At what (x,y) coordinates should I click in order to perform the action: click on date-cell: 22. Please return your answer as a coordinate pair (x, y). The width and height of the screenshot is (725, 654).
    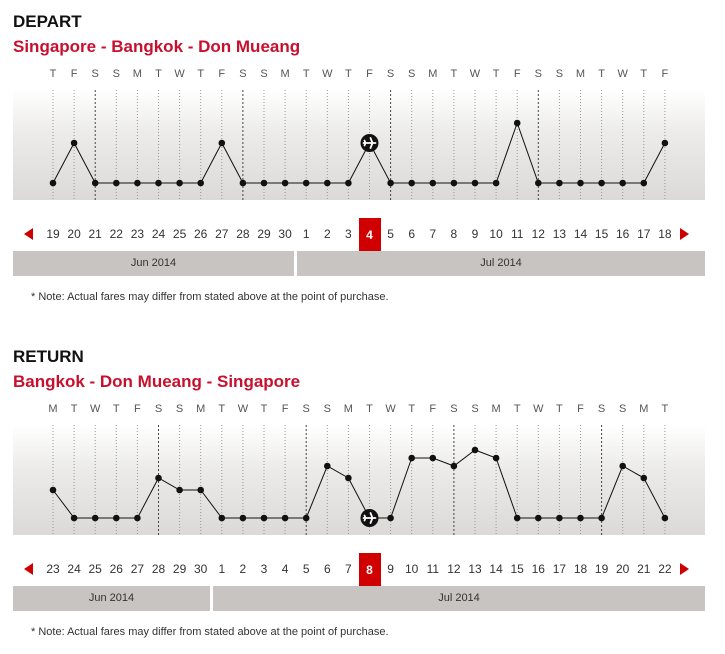
    Looking at the image, I should click on (665, 569).